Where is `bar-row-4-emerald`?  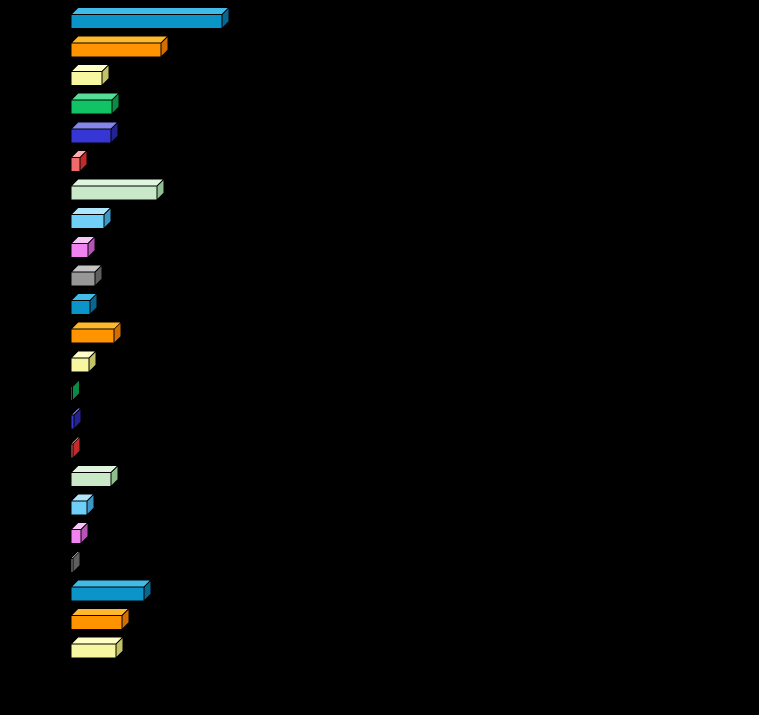 bar-row-4-emerald is located at coordinates (95, 103).